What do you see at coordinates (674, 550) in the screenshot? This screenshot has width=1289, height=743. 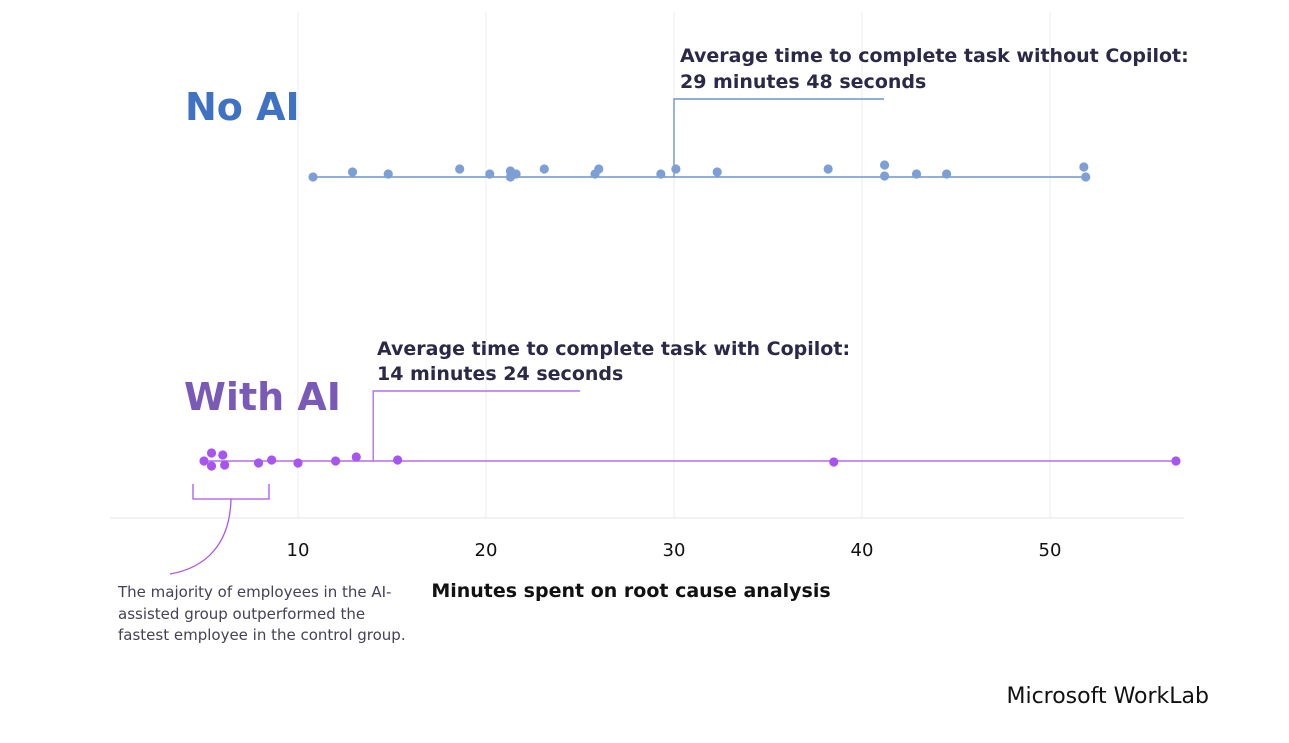 I see `x-tick-label: 30` at bounding box center [674, 550].